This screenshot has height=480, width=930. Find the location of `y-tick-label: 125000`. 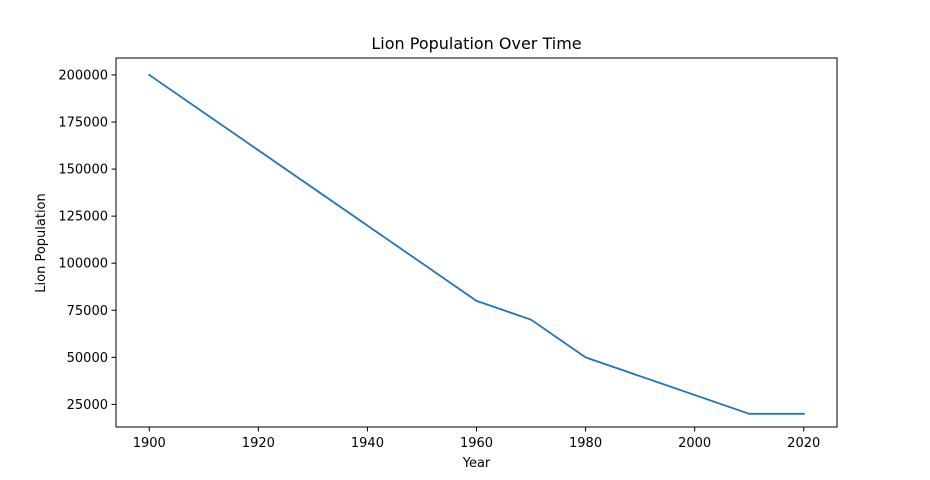

y-tick-label: 125000 is located at coordinates (83, 217).